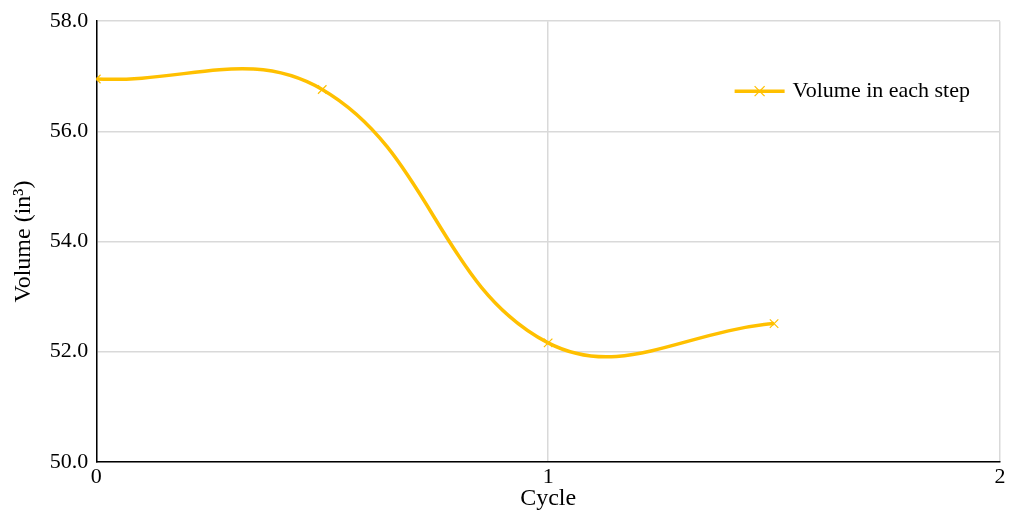 This screenshot has width=1015, height=517. Describe the element at coordinates (69, 460) in the screenshot. I see `y-tick-label: 50.0` at that location.